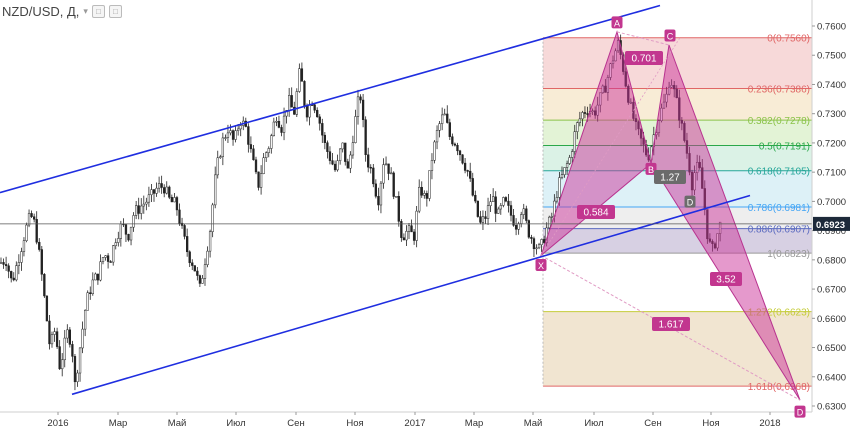 Image resolution: width=850 pixels, height=430 pixels. I want to click on chevron-down-icon: ▾, so click(85, 10).